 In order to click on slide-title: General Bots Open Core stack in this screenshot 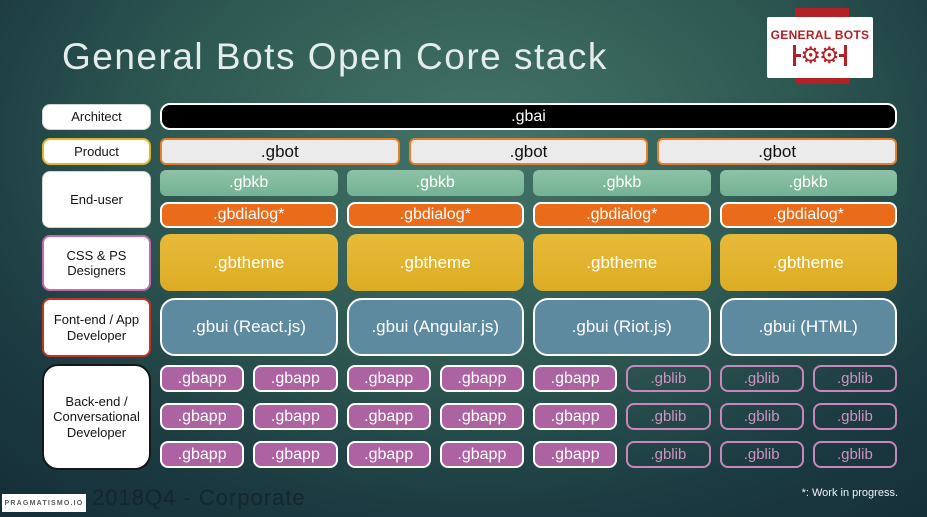, I will do `click(335, 56)`.